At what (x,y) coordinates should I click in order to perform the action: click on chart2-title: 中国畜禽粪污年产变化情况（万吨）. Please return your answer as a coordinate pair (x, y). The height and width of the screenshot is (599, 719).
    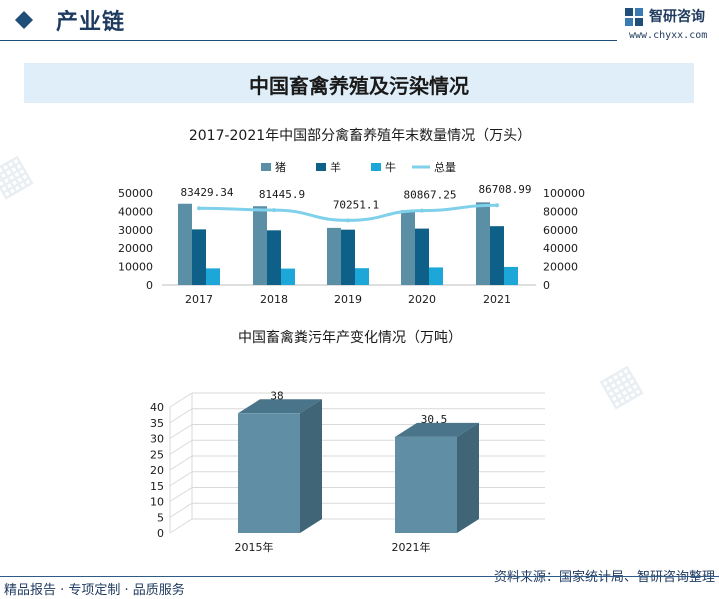
    Looking at the image, I should click on (350, 337).